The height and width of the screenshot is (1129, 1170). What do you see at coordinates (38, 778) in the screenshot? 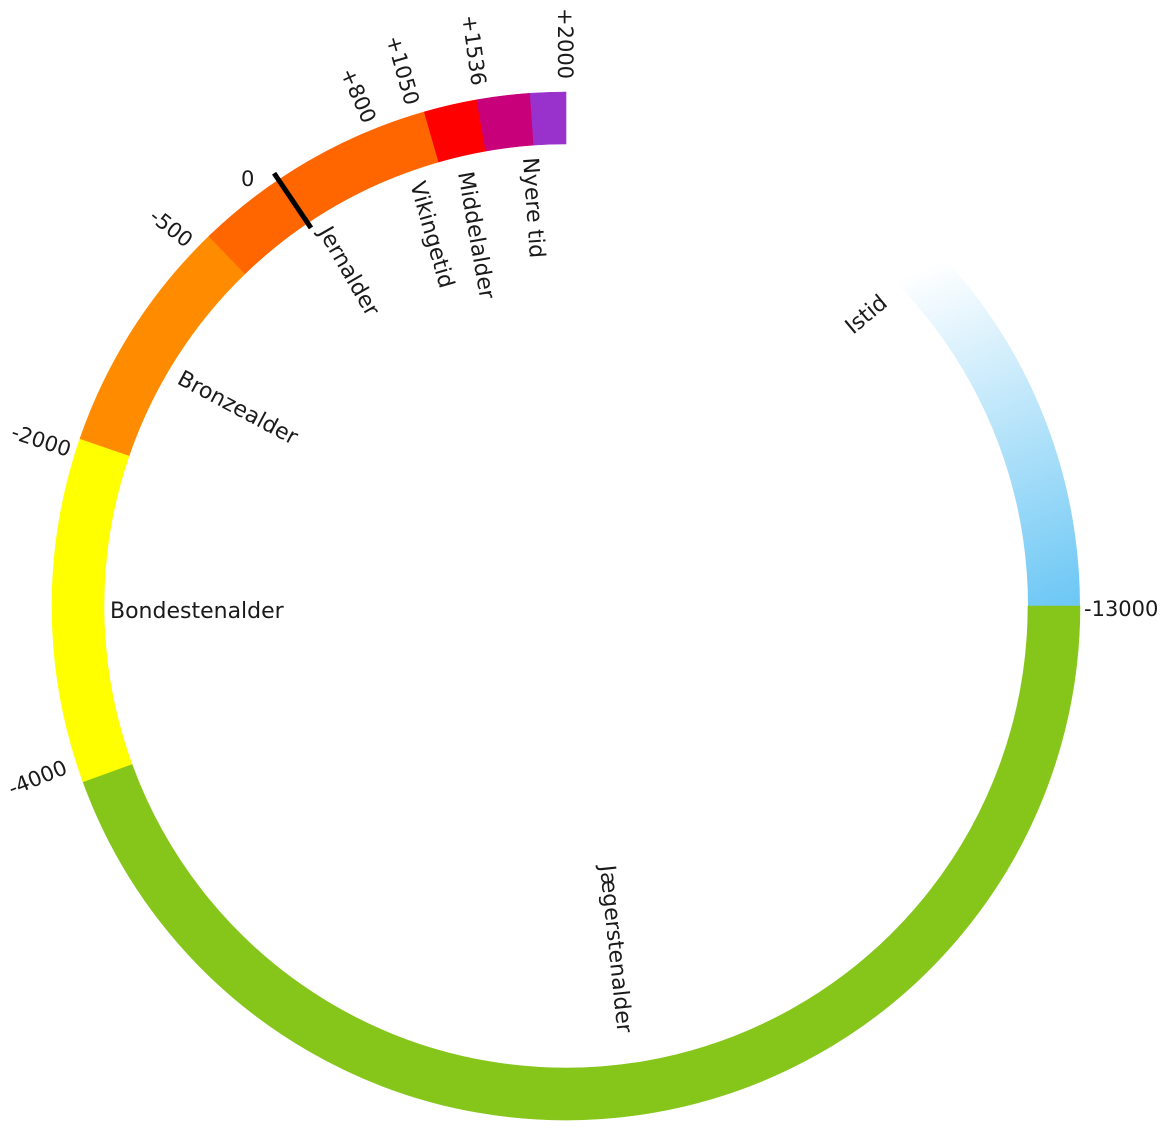
I see `tick-label-minus-4000: -4000` at bounding box center [38, 778].